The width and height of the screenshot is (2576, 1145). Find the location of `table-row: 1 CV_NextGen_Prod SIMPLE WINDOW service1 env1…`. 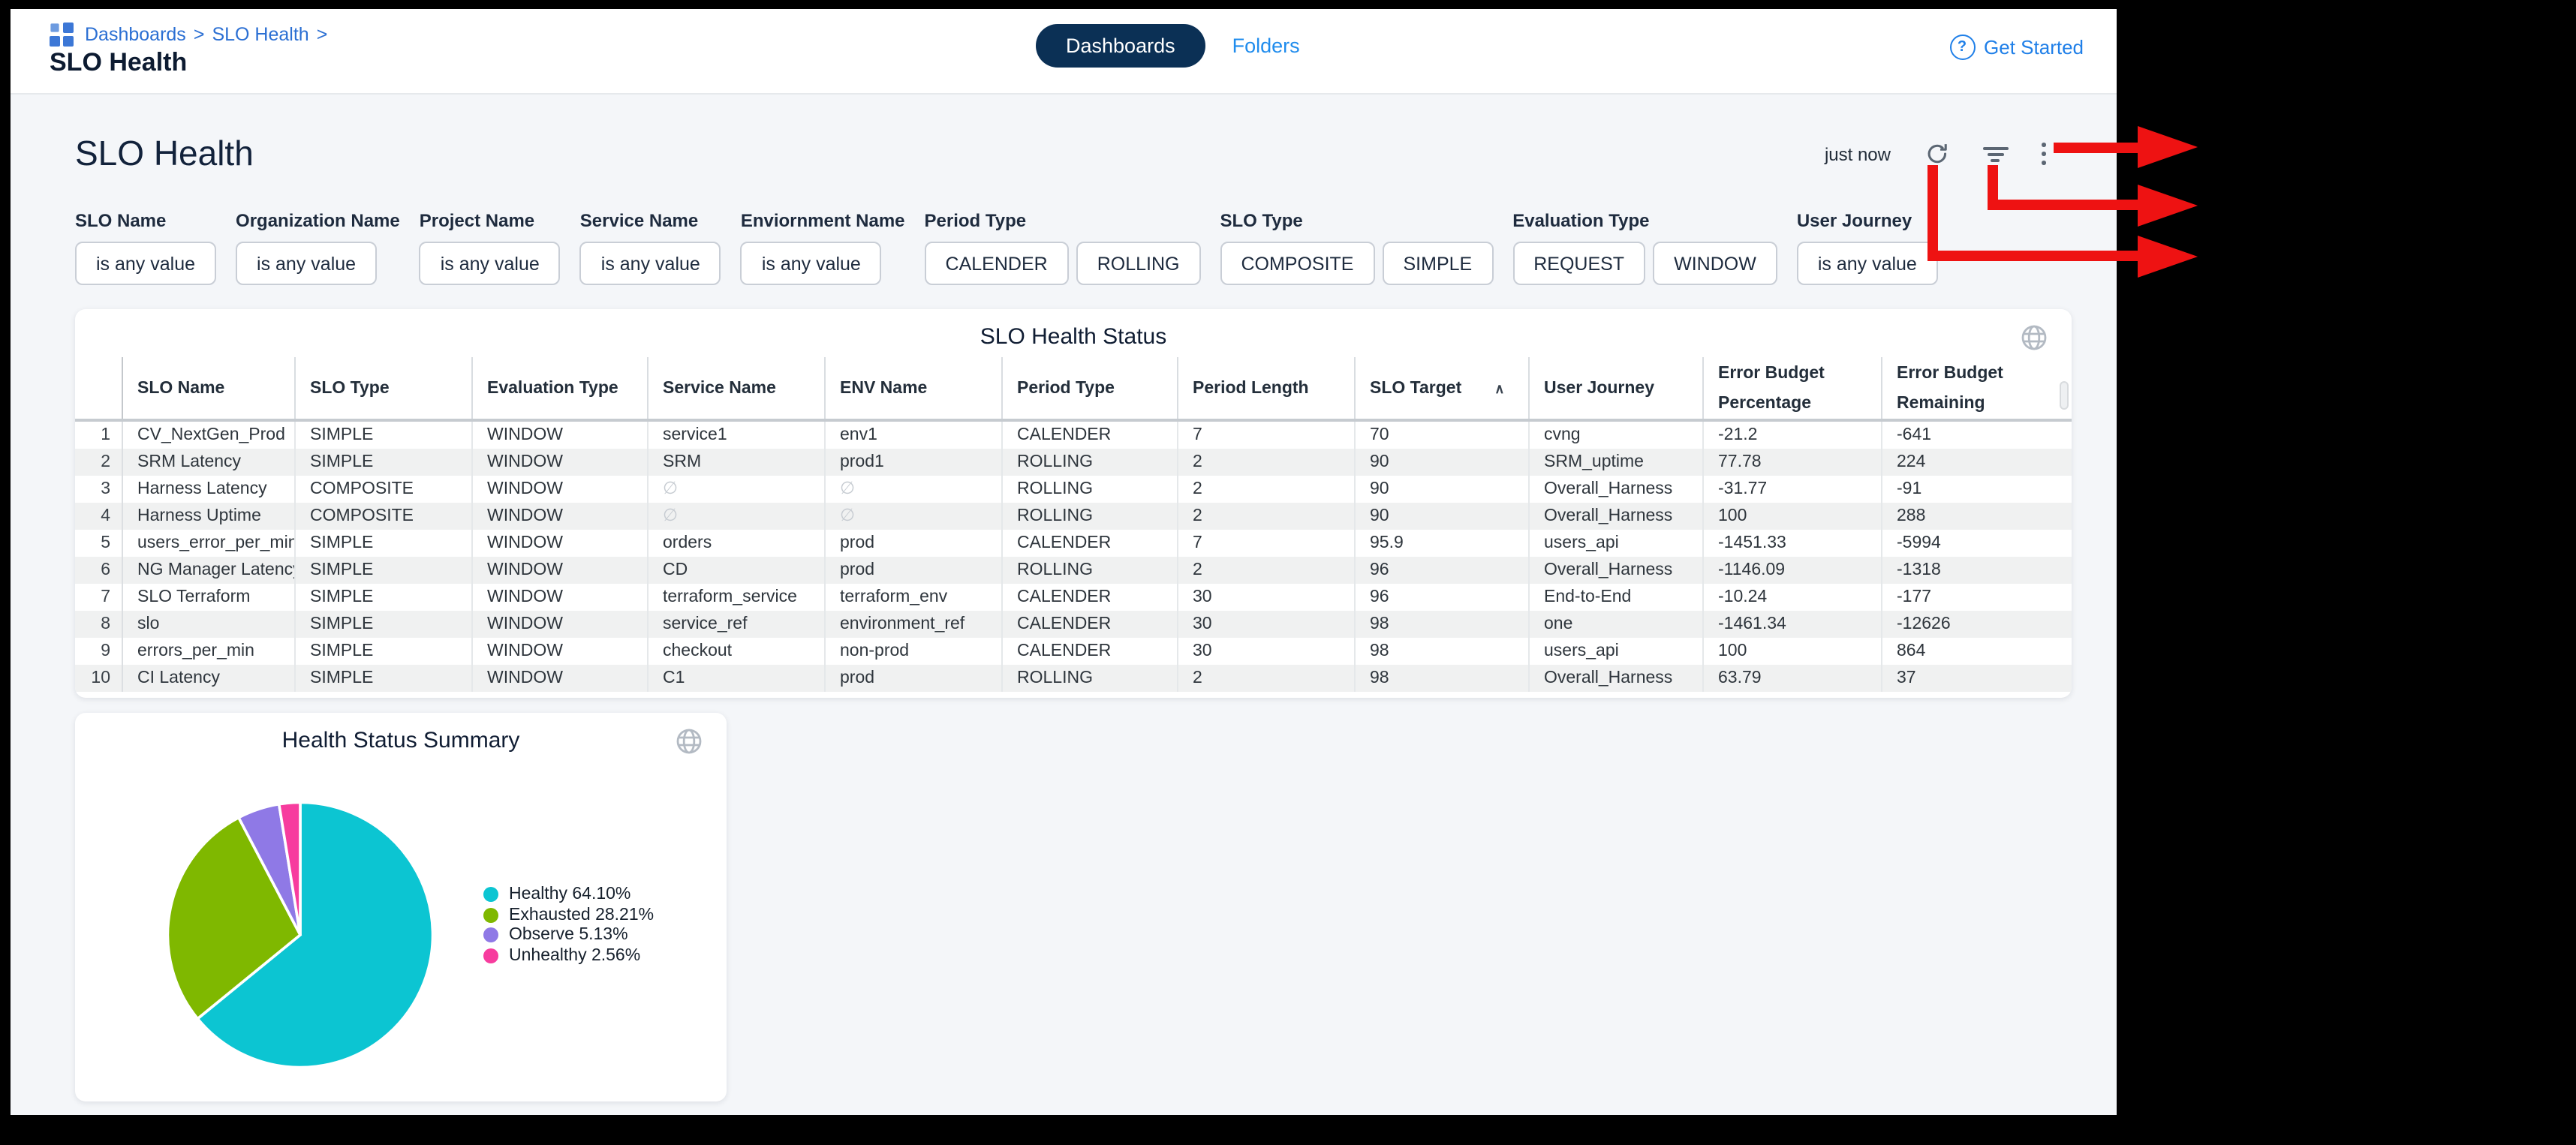

table-row: 1 CV_NextGen_Prod SIMPLE WINDOW service1 env1… is located at coordinates (1073, 434).